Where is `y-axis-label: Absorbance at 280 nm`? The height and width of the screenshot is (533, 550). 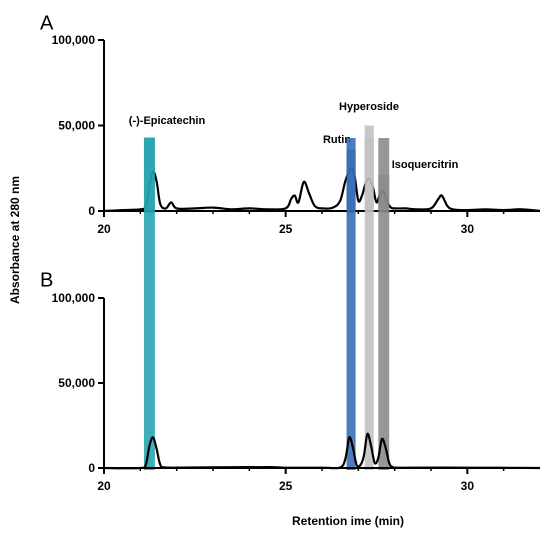
y-axis-label: Absorbance at 280 nm is located at coordinates (15, 240).